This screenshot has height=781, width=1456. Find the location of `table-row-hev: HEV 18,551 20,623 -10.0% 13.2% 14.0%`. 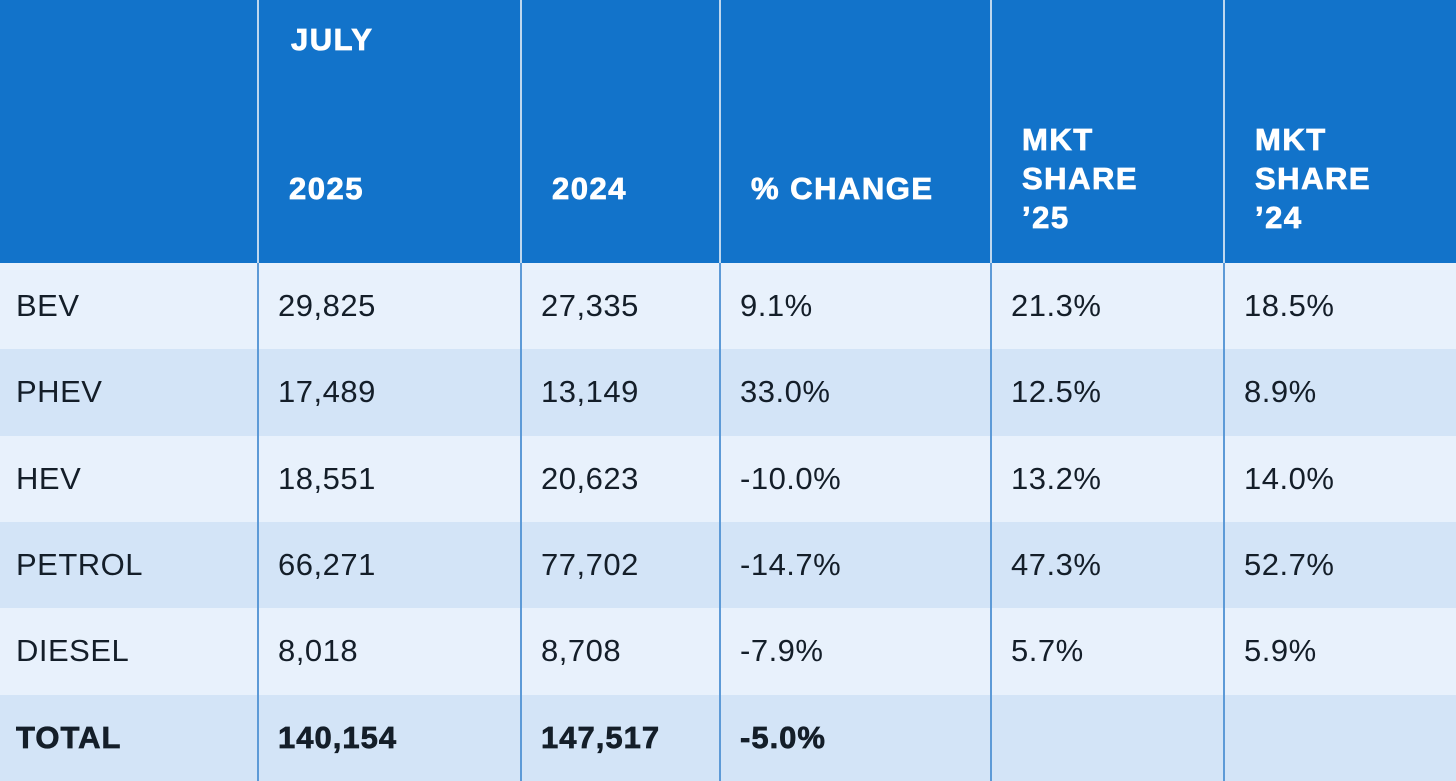

table-row-hev: HEV 18,551 20,623 -10.0% 13.2% 14.0% is located at coordinates (728, 478).